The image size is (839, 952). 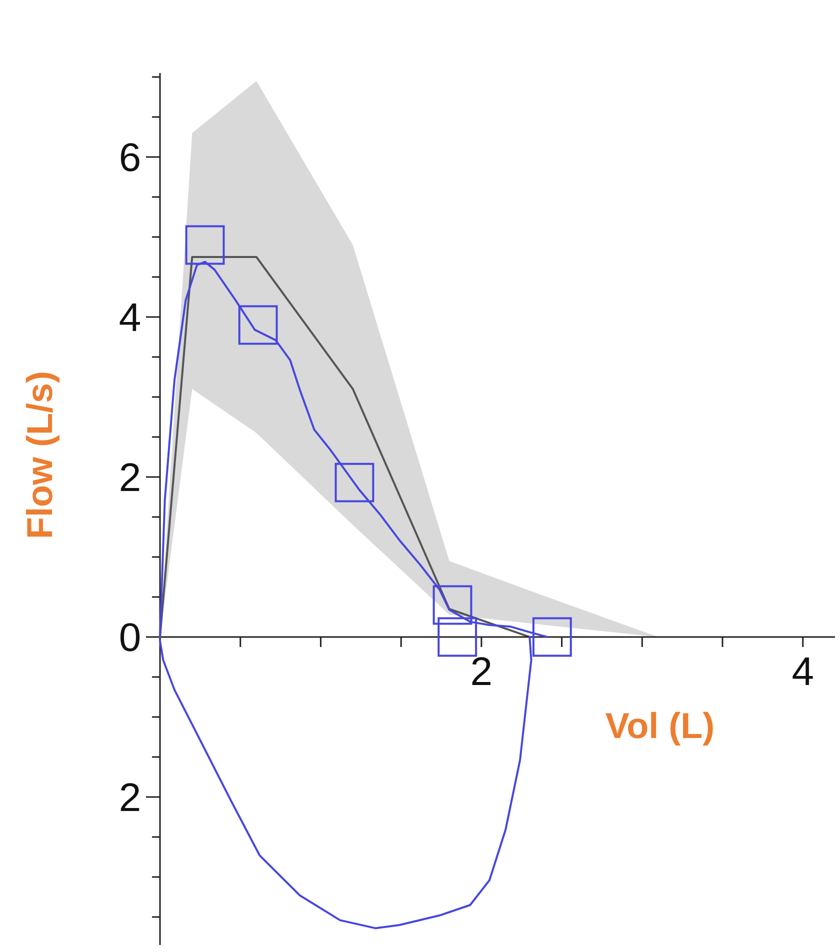 What do you see at coordinates (130, 638) in the screenshot?
I see `y-tick-label: 0` at bounding box center [130, 638].